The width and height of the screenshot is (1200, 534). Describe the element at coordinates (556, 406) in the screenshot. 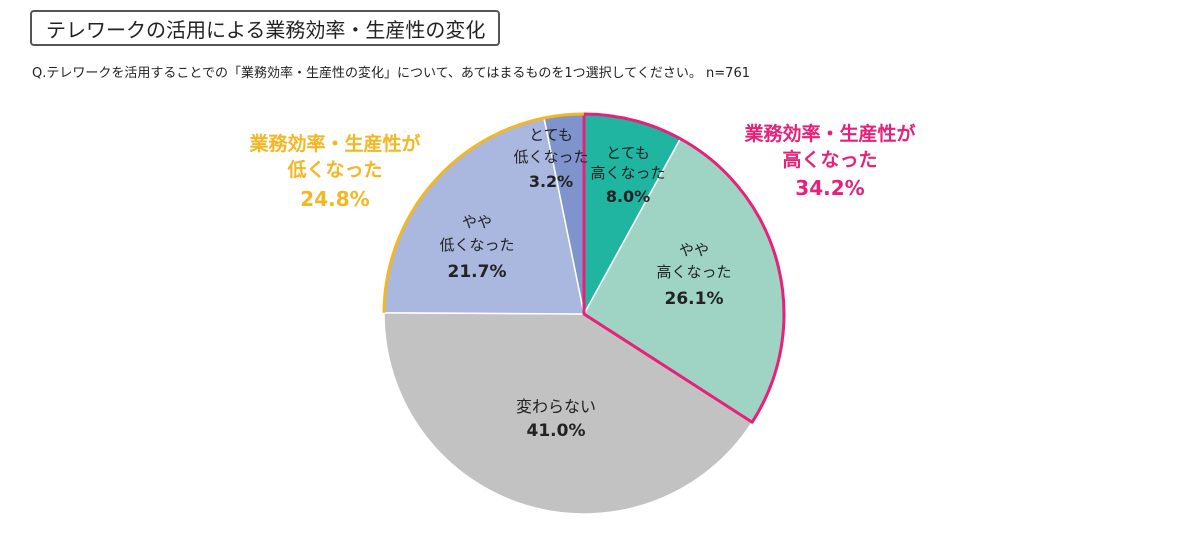

I see `slice-label-no-change: 変わらない` at that location.